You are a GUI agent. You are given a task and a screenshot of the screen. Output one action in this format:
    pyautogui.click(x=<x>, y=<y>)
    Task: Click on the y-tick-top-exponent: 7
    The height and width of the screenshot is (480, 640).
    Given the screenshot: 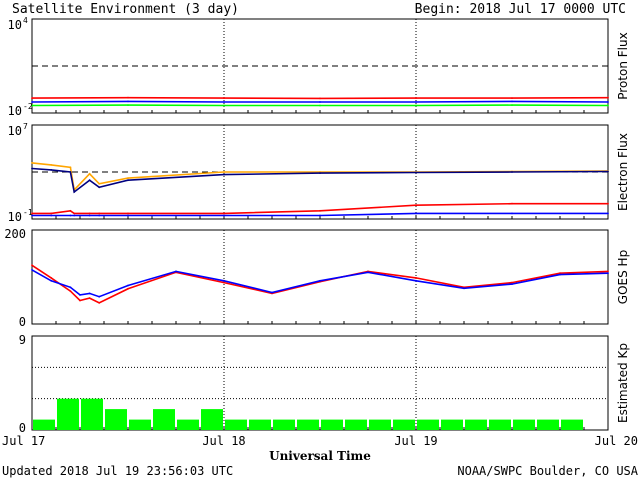 What is the action you would take?
    pyautogui.click(x=25, y=126)
    